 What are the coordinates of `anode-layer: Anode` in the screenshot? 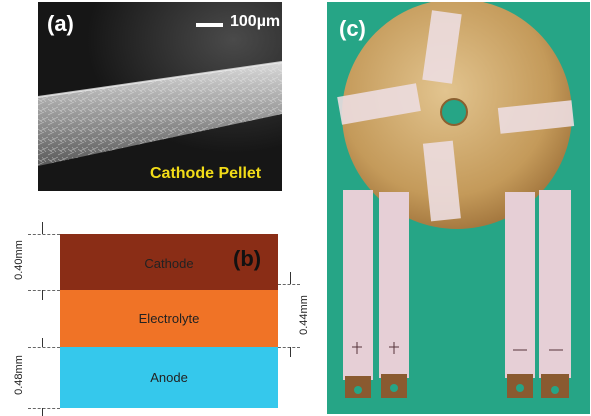 It's located at (169, 377).